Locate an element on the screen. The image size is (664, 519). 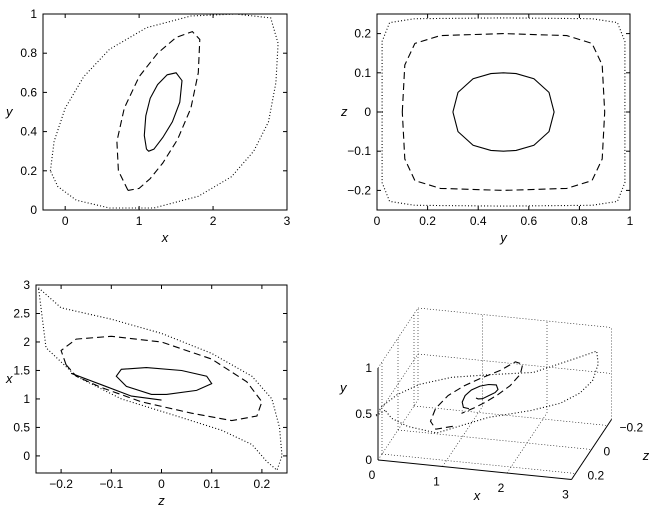
z-tick-label: −0.2 is located at coordinates (632, 428).